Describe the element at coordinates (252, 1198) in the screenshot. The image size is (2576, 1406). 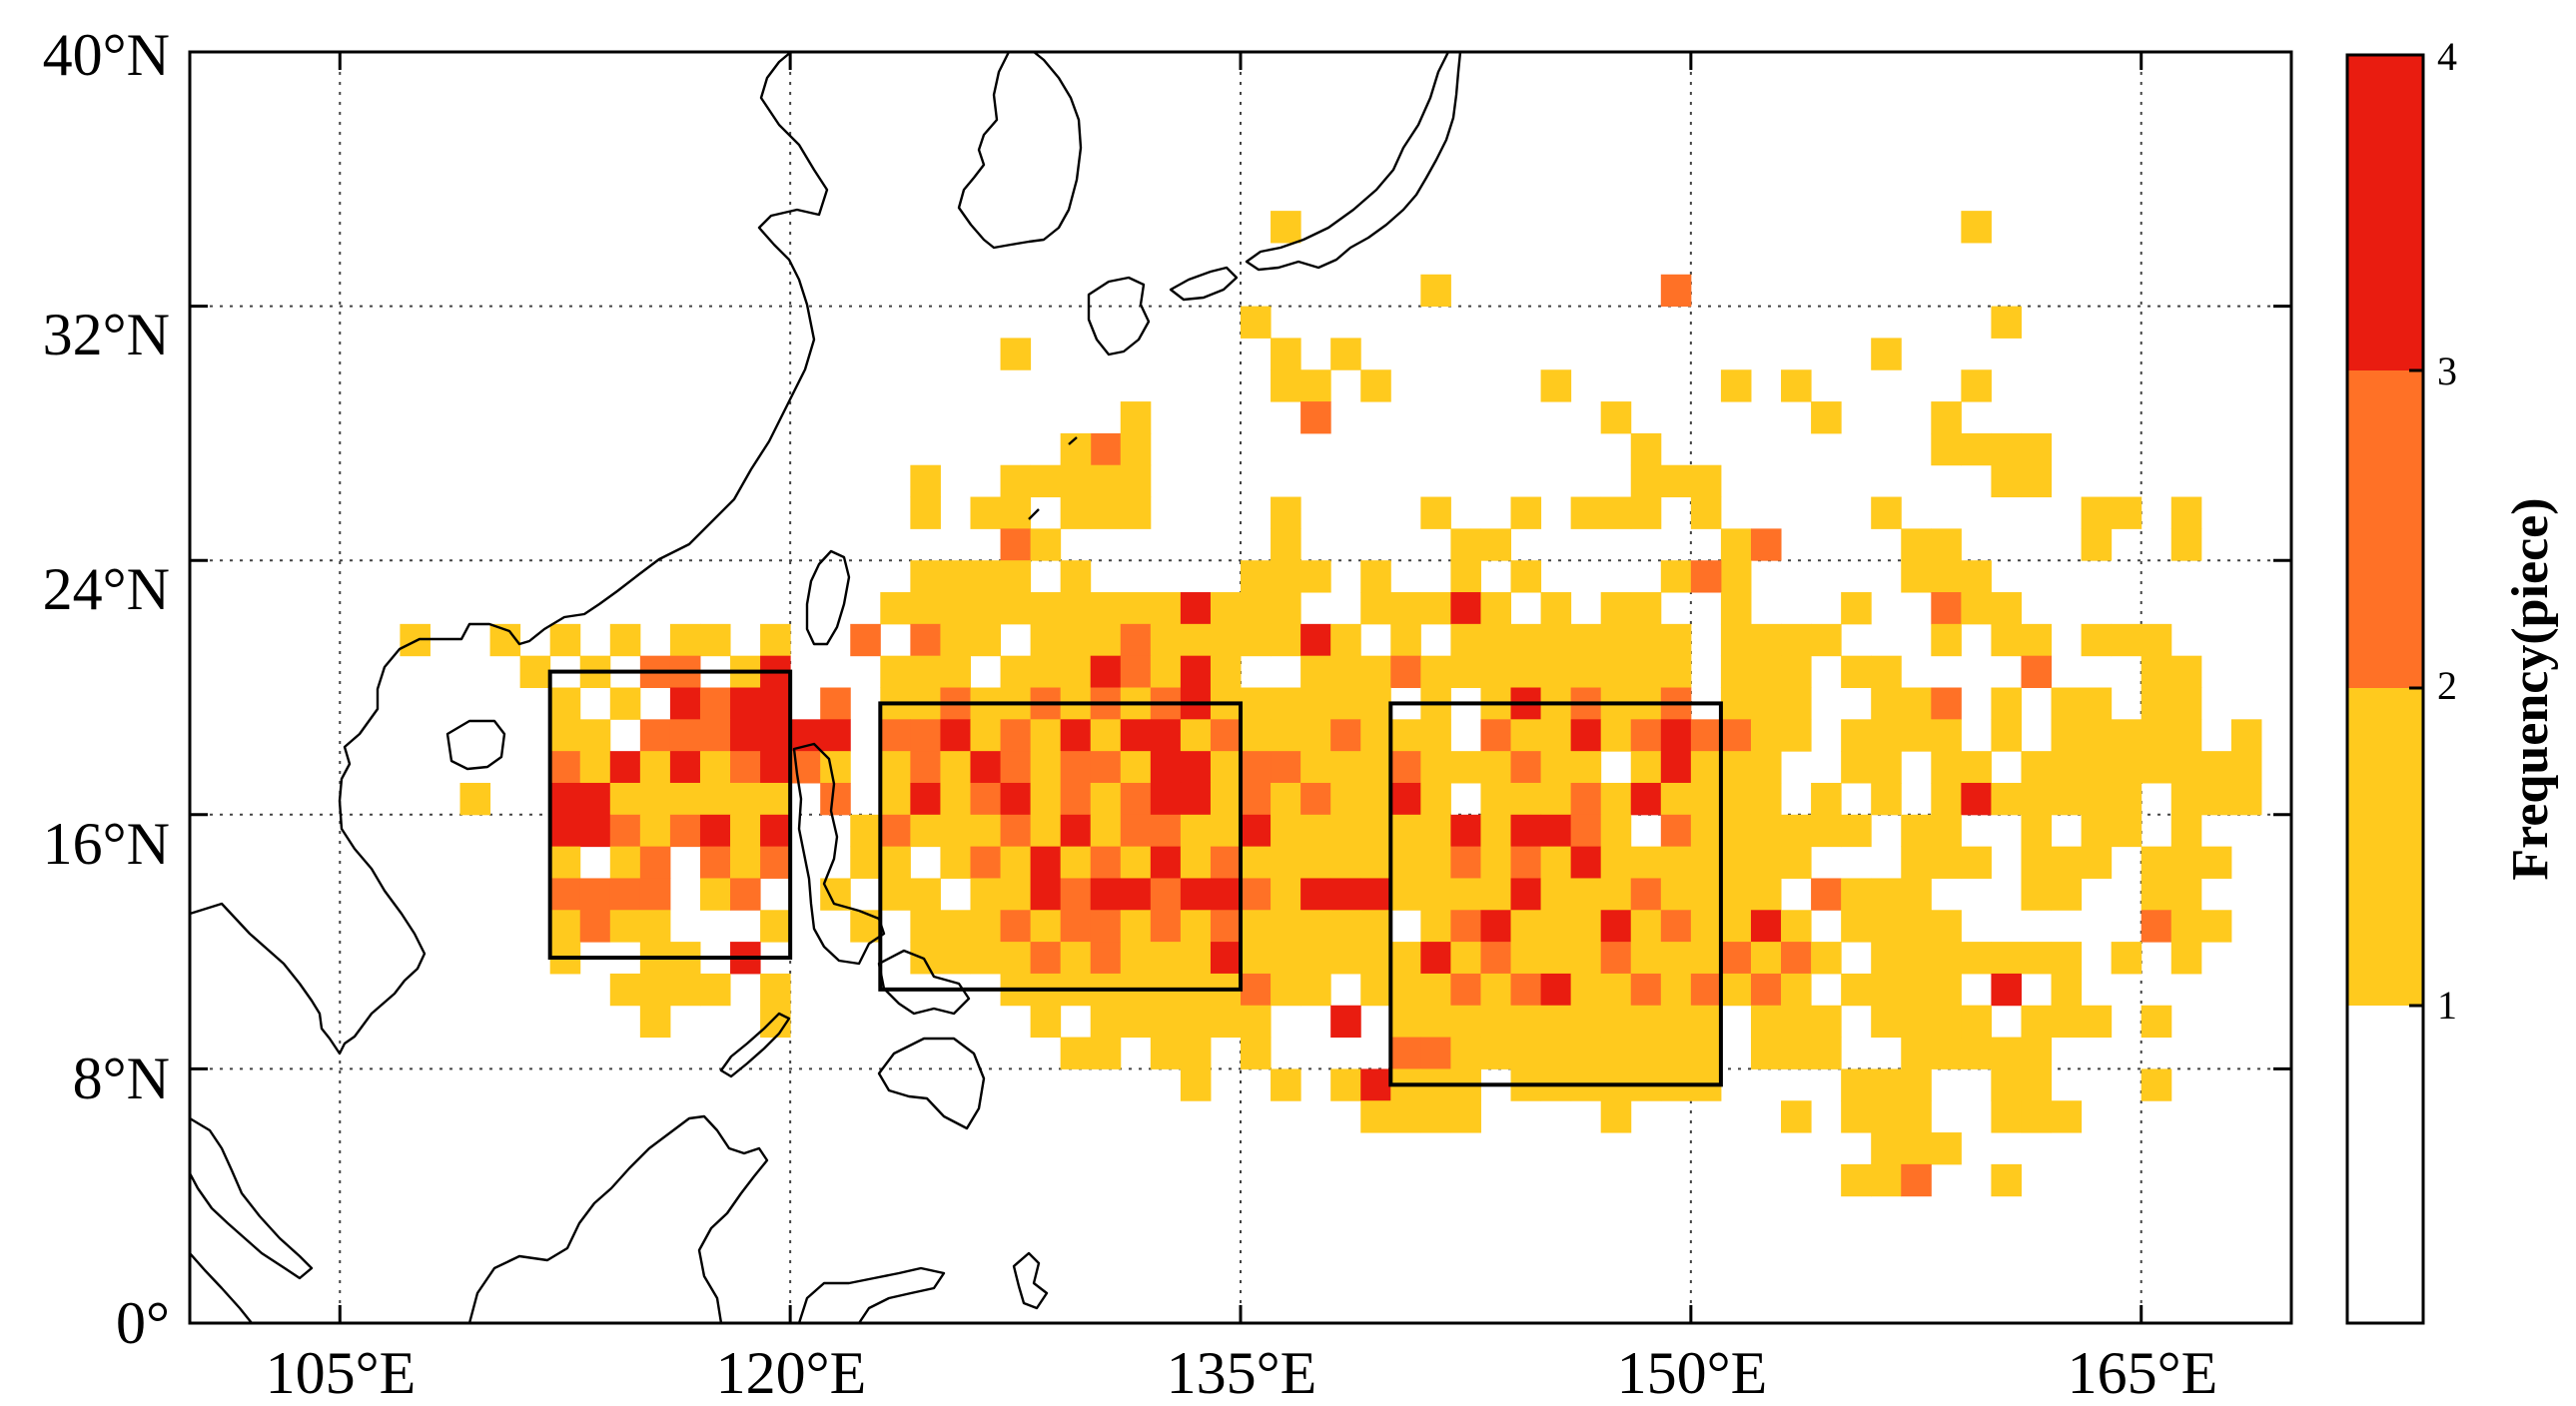
I see `coastline-malay-peninsula` at that location.